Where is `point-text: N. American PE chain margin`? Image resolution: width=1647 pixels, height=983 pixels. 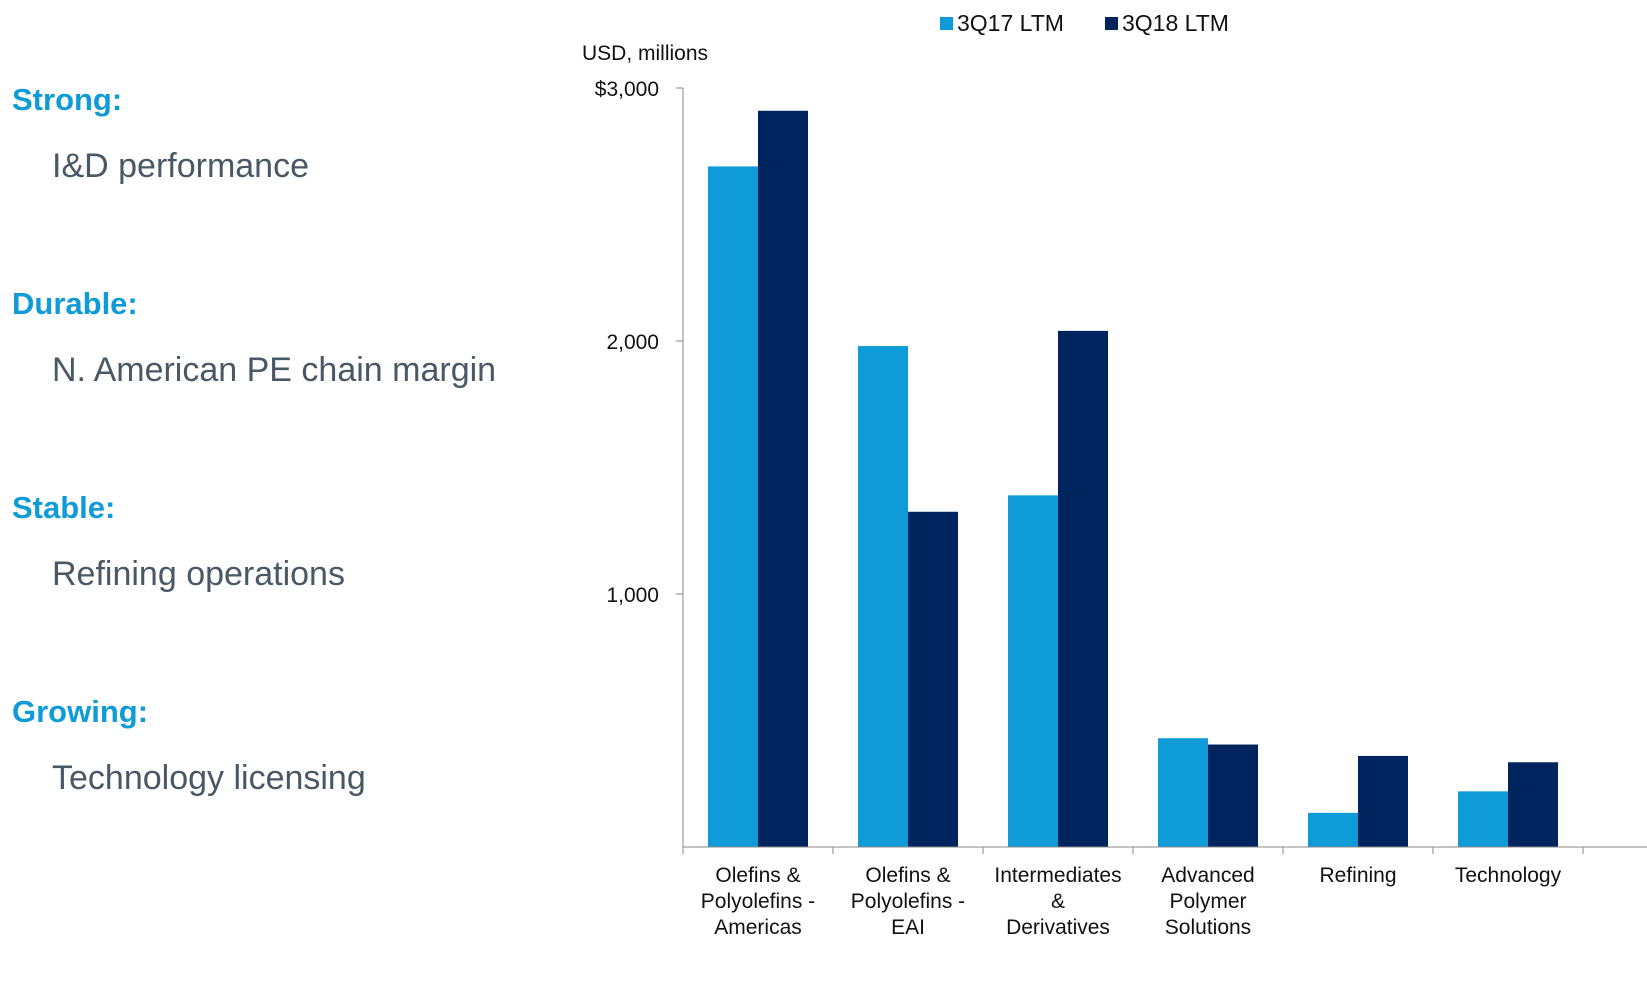
point-text: N. American PE chain margin is located at coordinates (274, 370).